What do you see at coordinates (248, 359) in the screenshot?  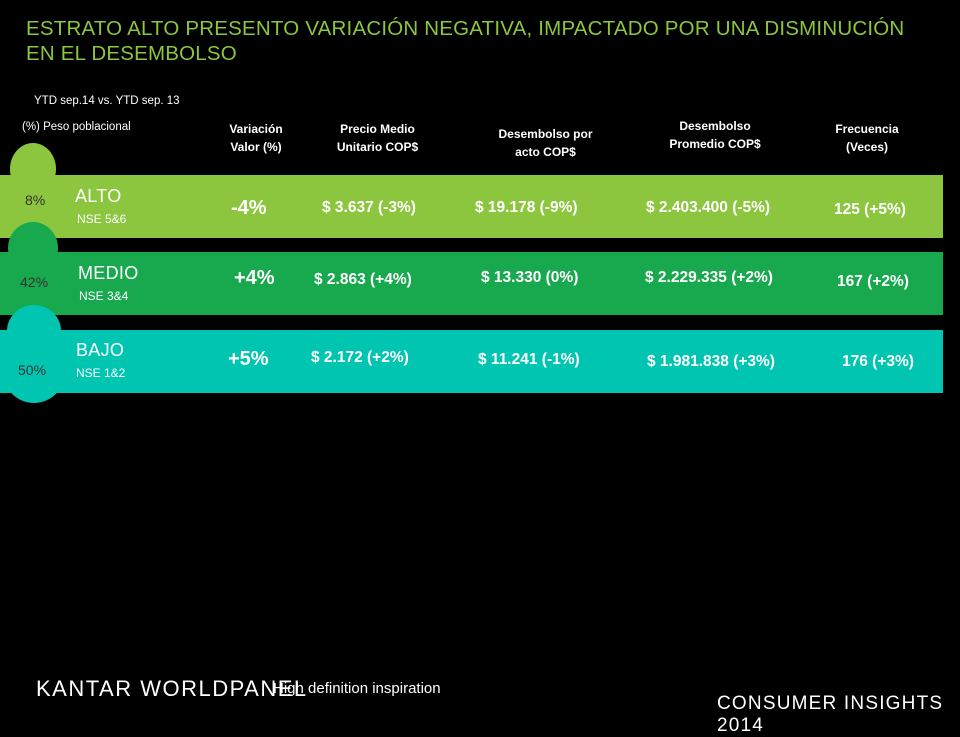 I see `bajo-variacion: +5%` at bounding box center [248, 359].